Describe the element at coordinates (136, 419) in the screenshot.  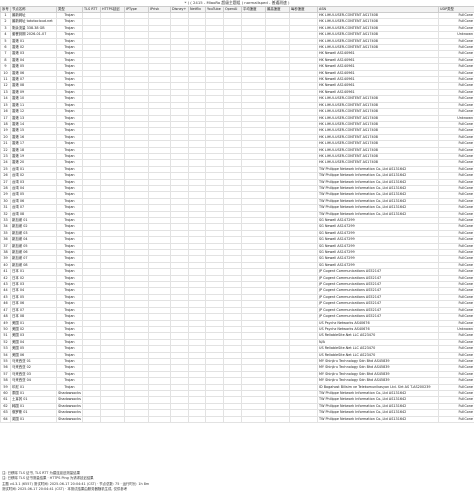
I see `cell-ipt` at that location.